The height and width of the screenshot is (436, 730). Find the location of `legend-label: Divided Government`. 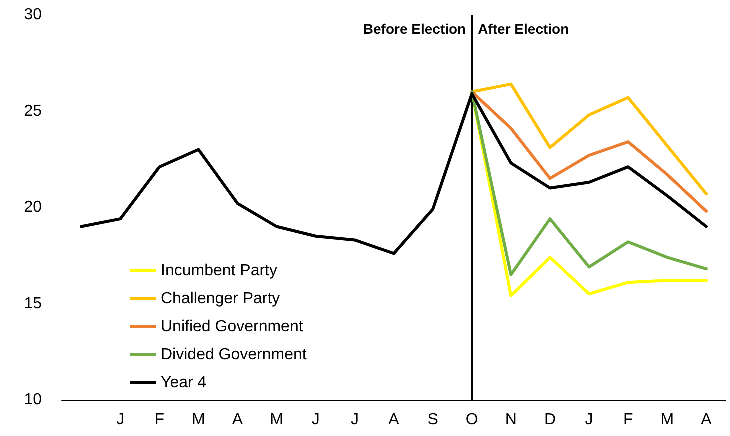

legend-label: Divided Government is located at coordinates (234, 355).